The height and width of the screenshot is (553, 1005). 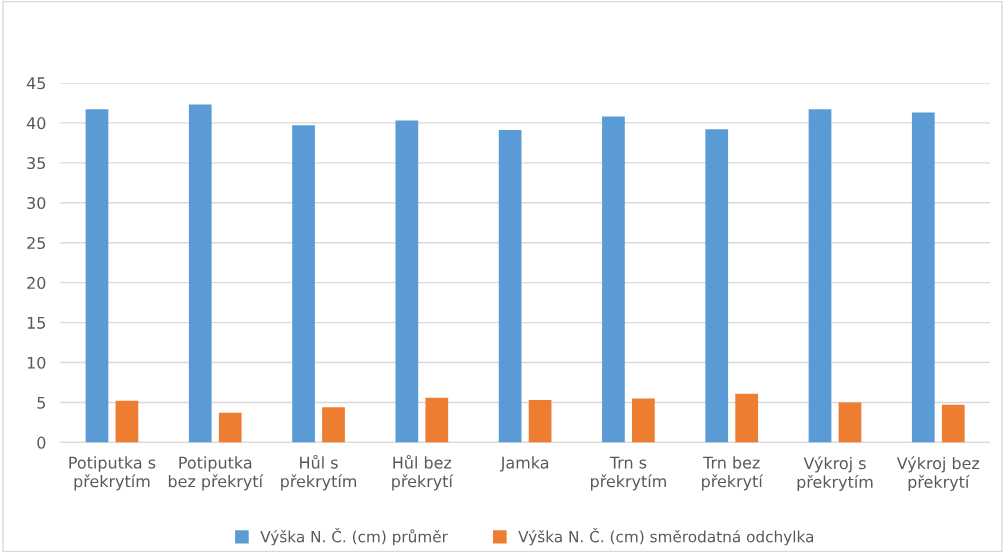 What do you see at coordinates (36, 83) in the screenshot?
I see `y-tick-label: 45` at bounding box center [36, 83].